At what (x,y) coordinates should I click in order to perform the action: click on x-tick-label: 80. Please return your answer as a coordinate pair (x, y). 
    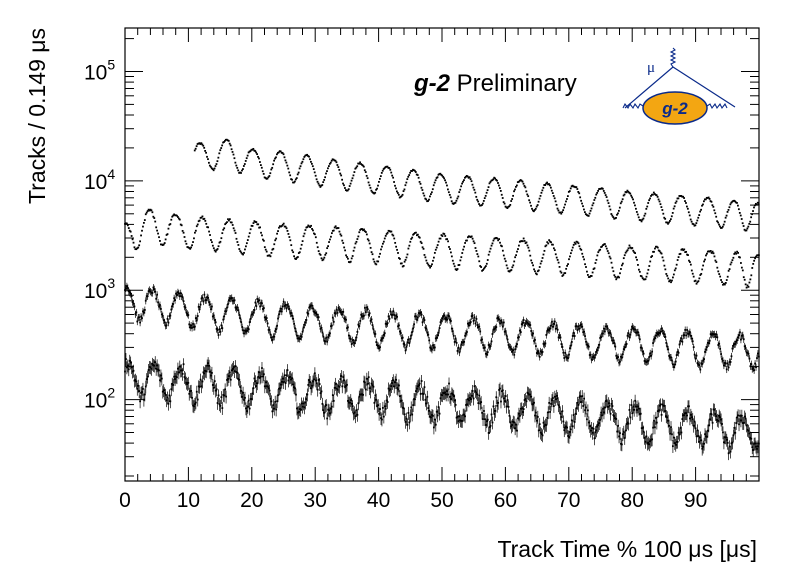
    Looking at the image, I should click on (632, 500).